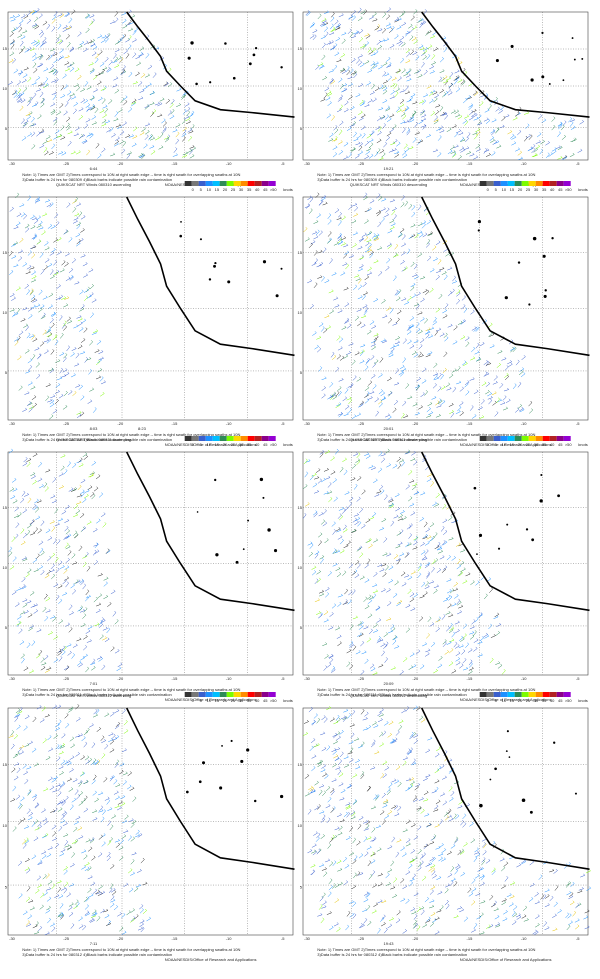  What do you see at coordinates (244, 438) in the screenshot?
I see `colorbar-swatch` at bounding box center [244, 438].